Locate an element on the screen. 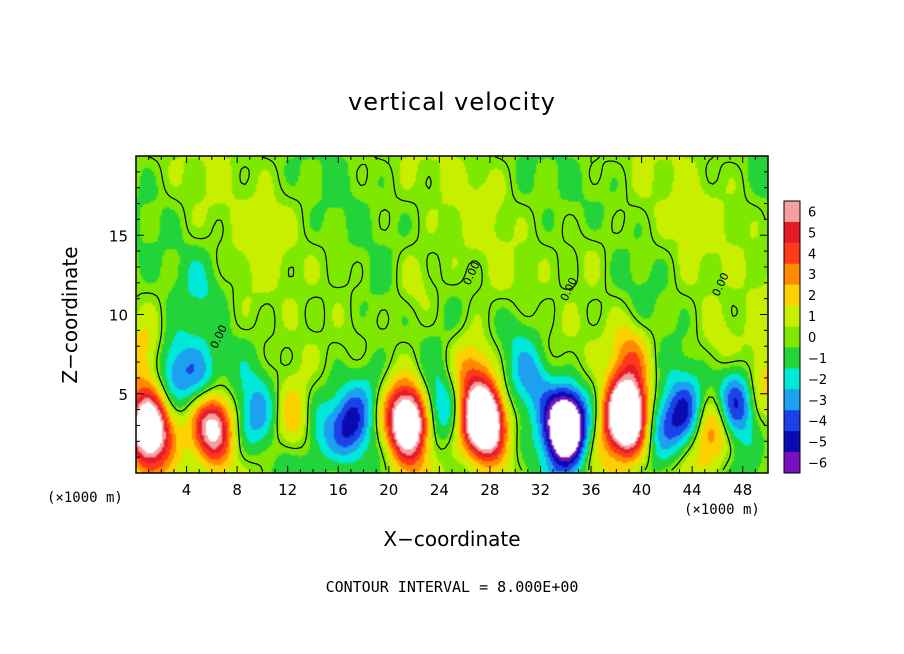 Image resolution: width=904 pixels, height=654 pixels. x-tick-label: 36 is located at coordinates (590, 490).